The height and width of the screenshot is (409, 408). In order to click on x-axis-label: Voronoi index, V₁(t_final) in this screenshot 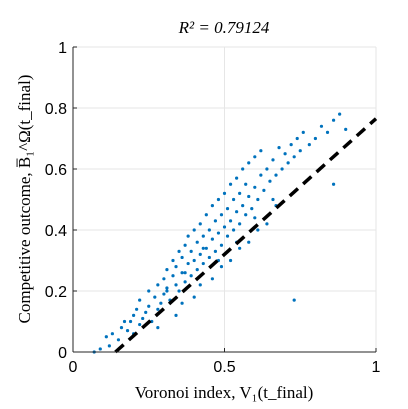, I will do `click(224, 392)`.